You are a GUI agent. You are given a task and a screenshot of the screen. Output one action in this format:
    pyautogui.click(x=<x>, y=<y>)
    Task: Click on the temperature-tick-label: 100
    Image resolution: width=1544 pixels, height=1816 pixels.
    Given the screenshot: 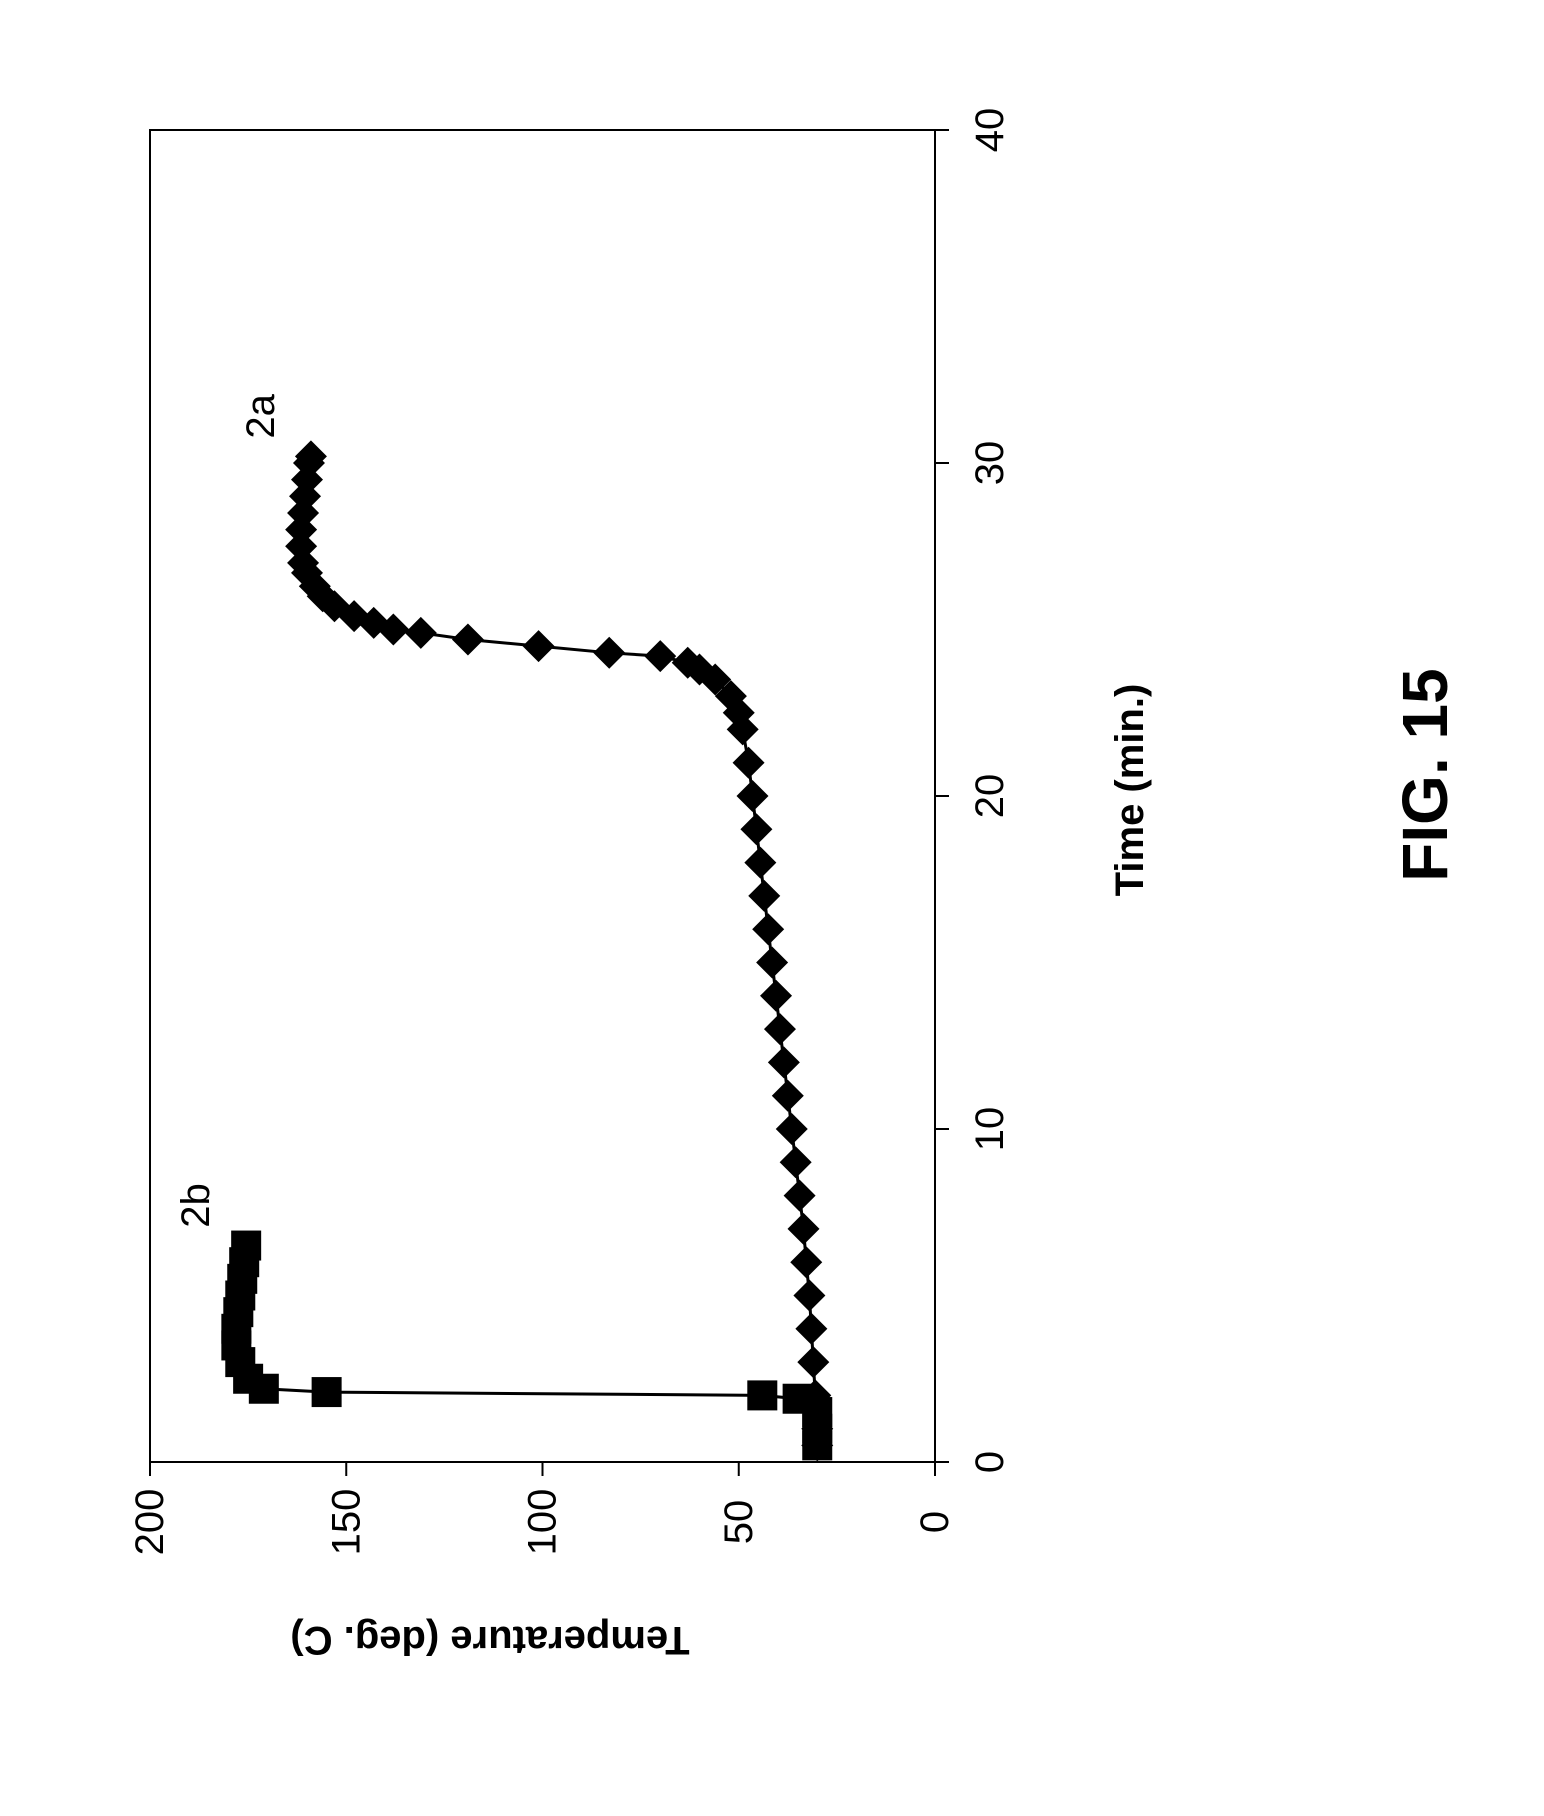 What is the action you would take?
    pyautogui.click(x=543, y=1522)
    